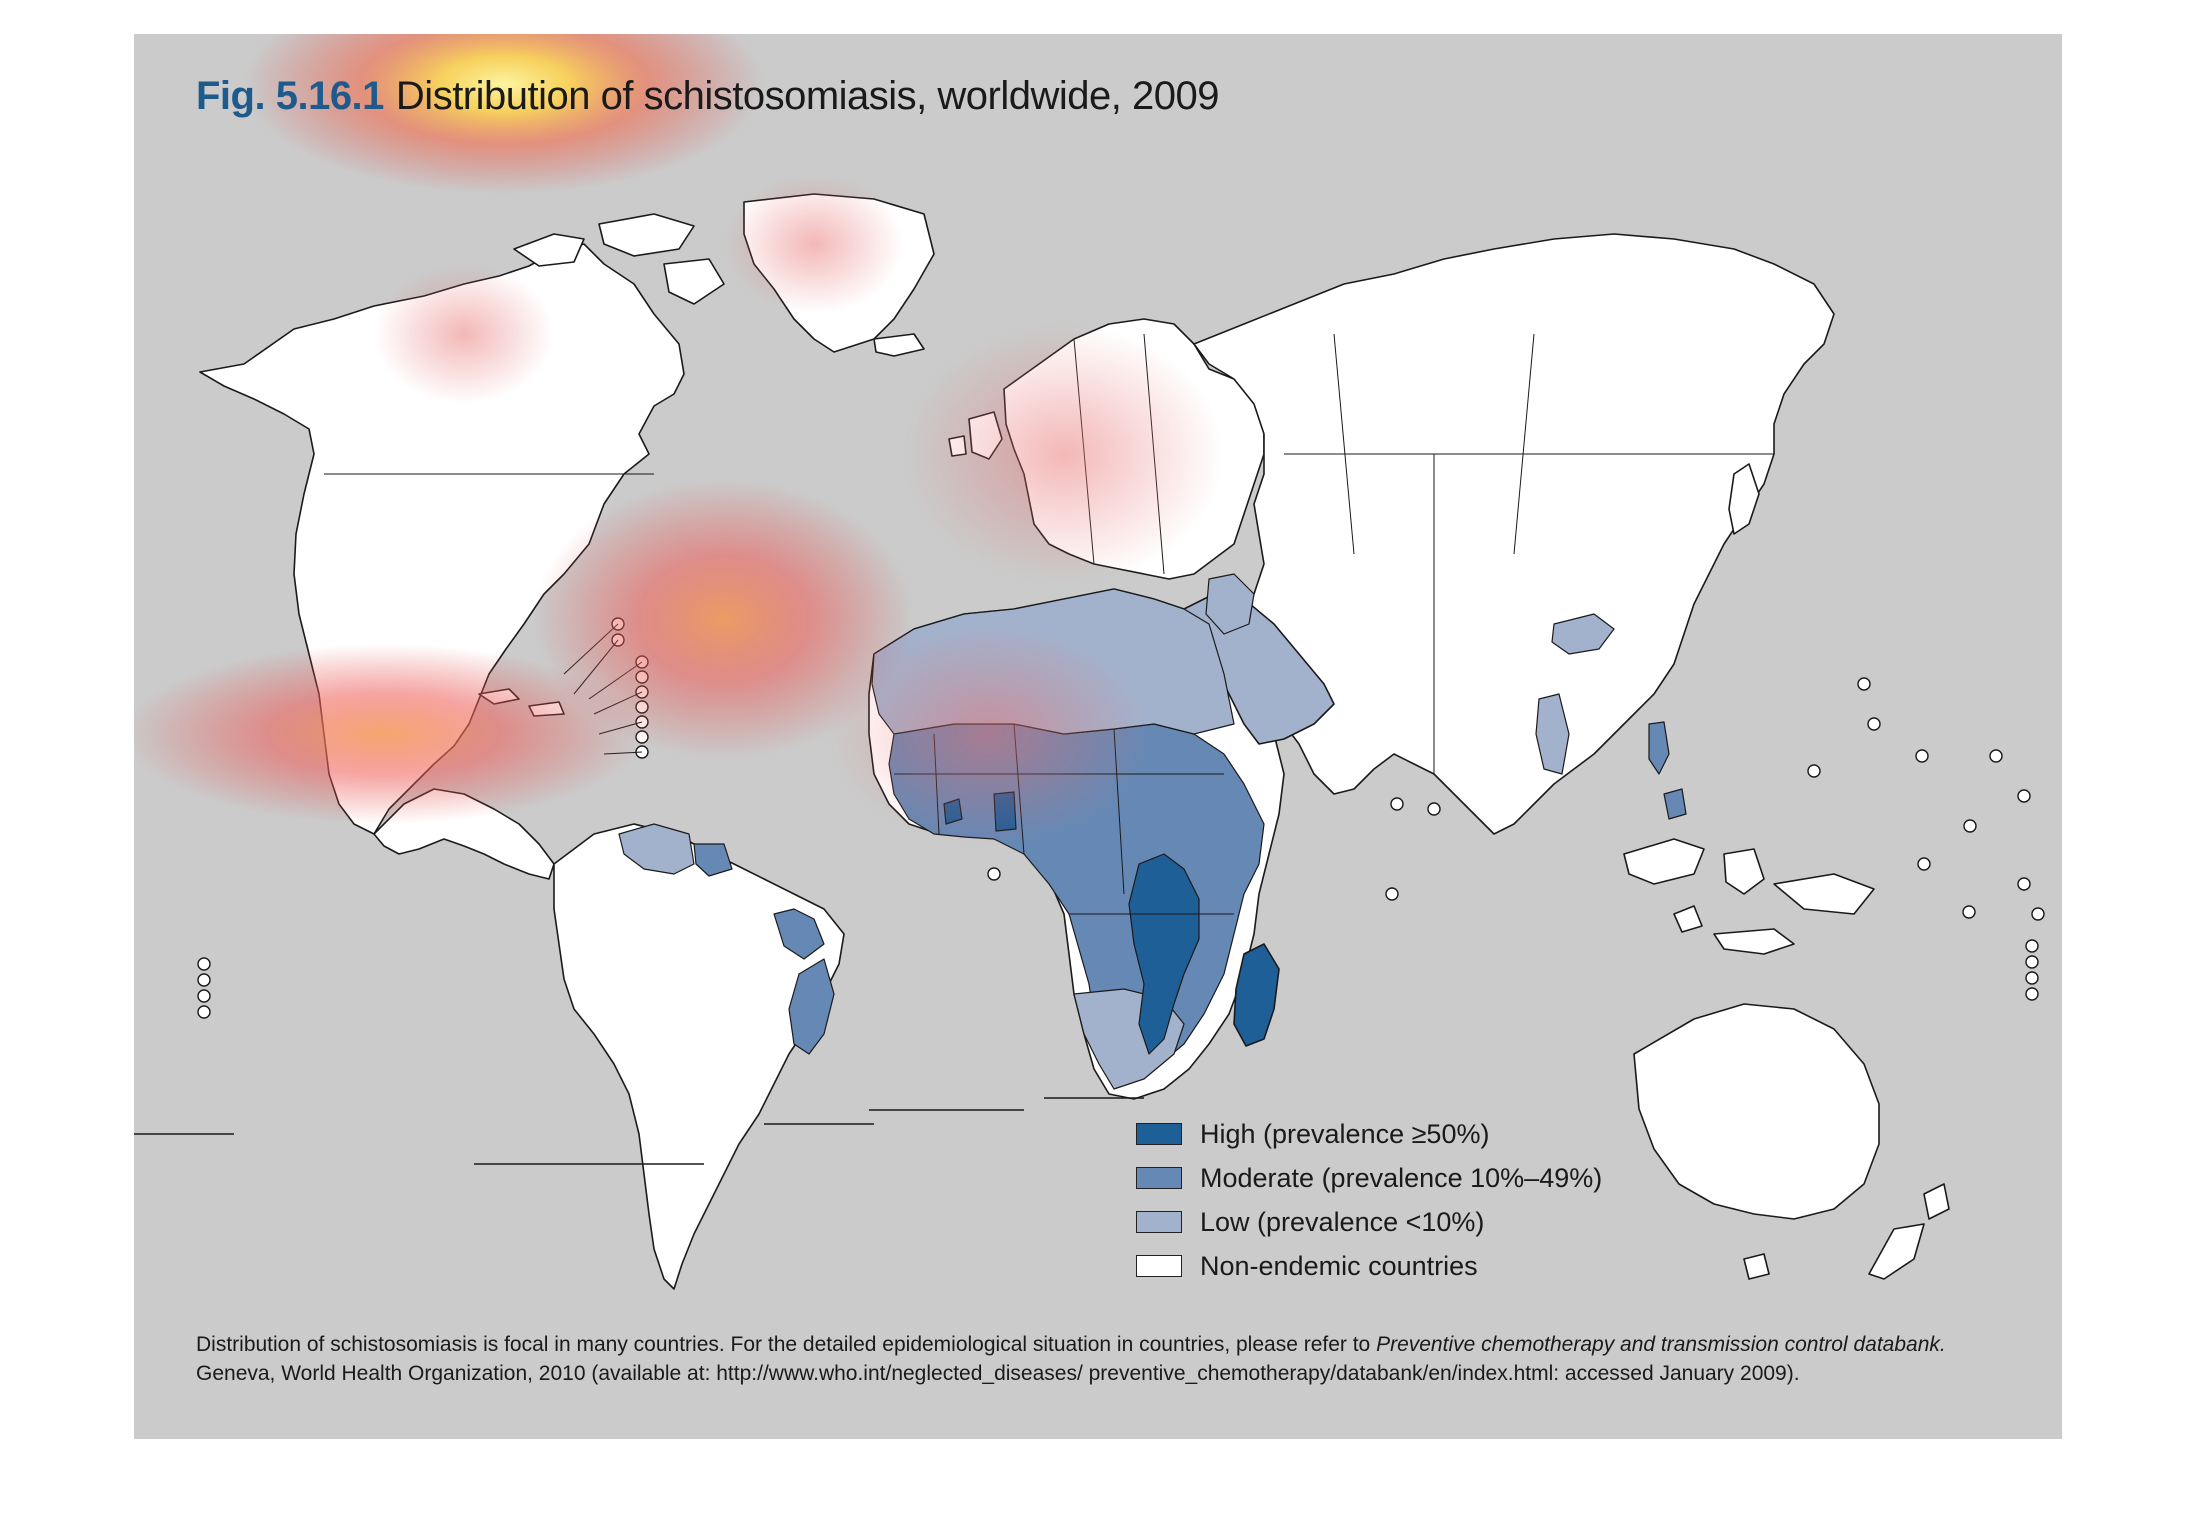 This screenshot has width=2190, height=1530. I want to click on legend-item-high: High (prevalence ≥50%), so click(1369, 1134).